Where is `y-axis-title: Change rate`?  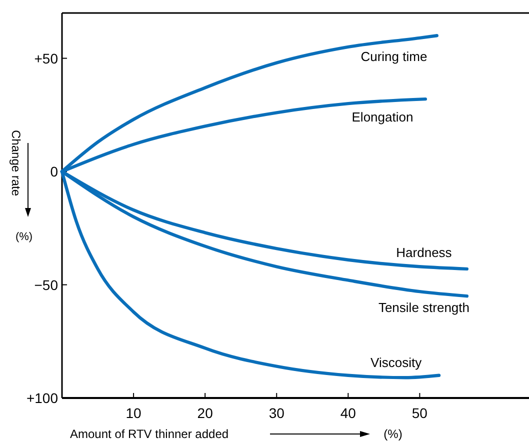 y-axis-title: Change rate is located at coordinates (16, 163).